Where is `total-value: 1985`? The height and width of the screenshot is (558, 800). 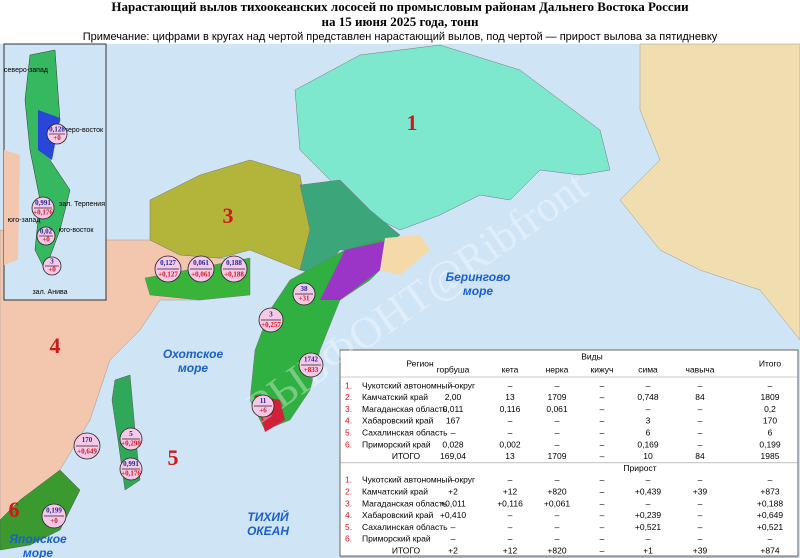 total-value: 1985 is located at coordinates (770, 456).